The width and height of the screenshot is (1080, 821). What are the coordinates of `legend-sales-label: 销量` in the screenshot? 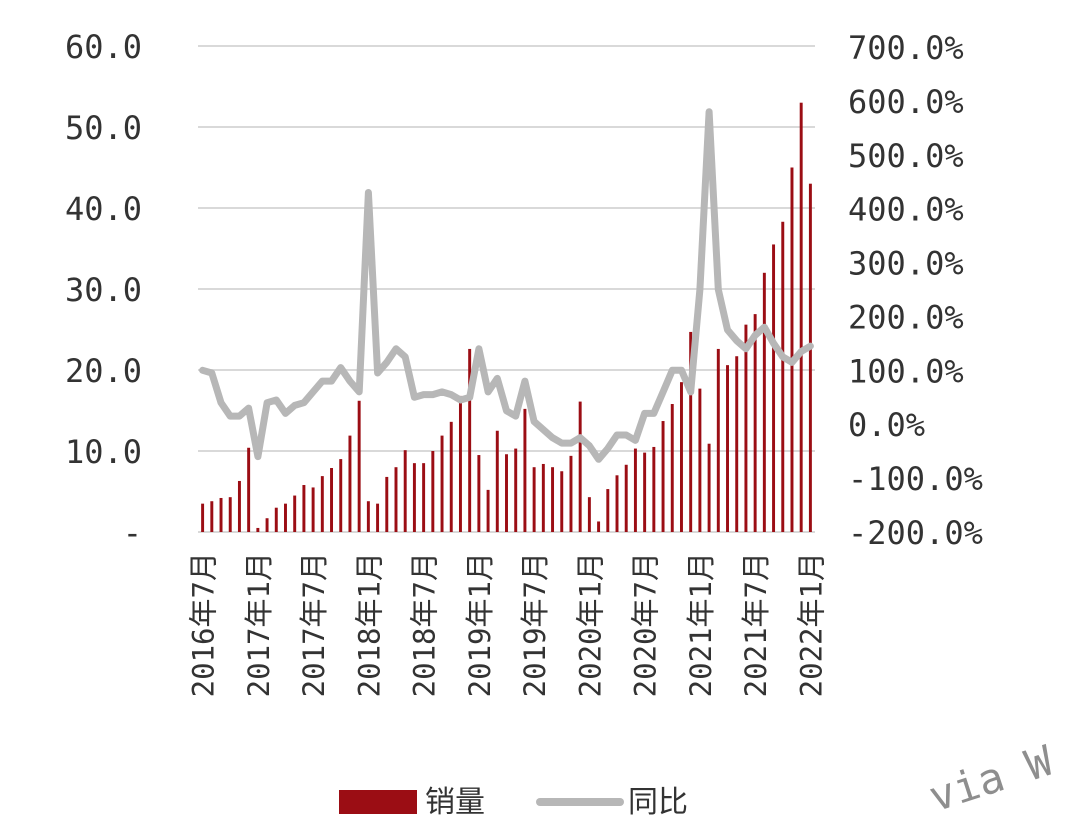 It's located at (455, 802).